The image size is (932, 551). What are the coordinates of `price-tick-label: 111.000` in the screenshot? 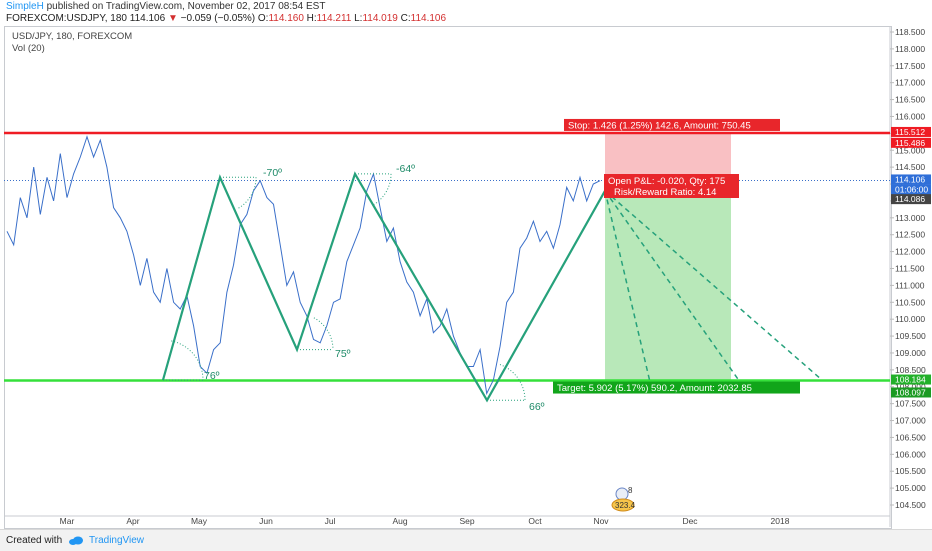 It's located at (910, 285).